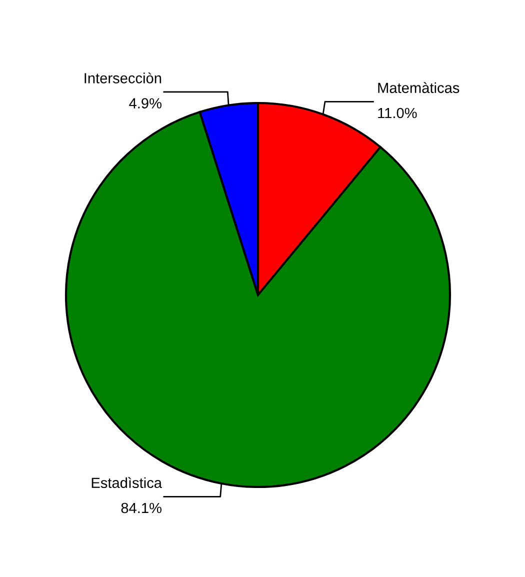 This screenshot has height=577, width=525. Describe the element at coordinates (419, 88) in the screenshot. I see `slice-label: Matemàticas` at that location.